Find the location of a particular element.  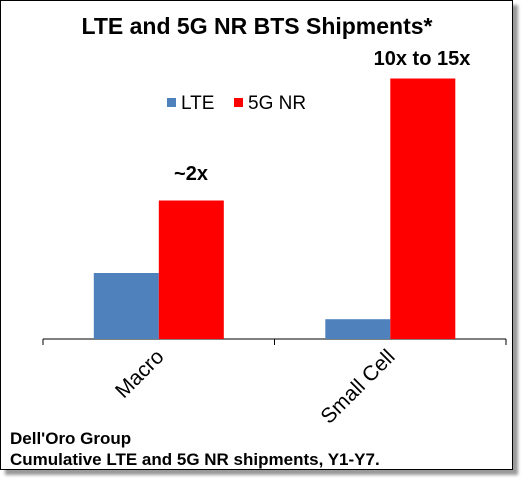

bar-lte-macro is located at coordinates (126, 306).